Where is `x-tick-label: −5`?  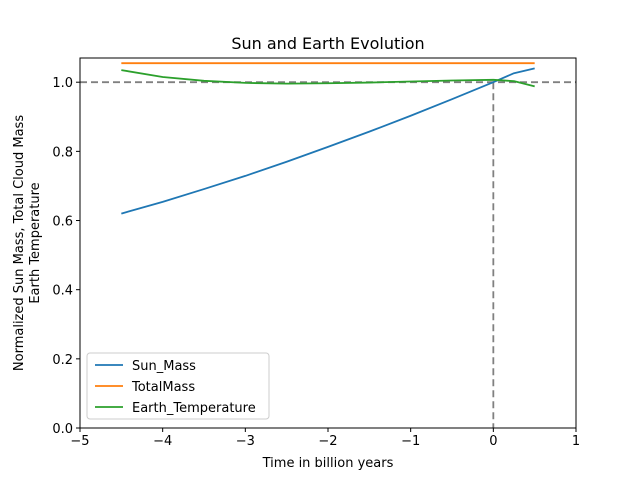
x-tick-label: −5 is located at coordinates (79, 441).